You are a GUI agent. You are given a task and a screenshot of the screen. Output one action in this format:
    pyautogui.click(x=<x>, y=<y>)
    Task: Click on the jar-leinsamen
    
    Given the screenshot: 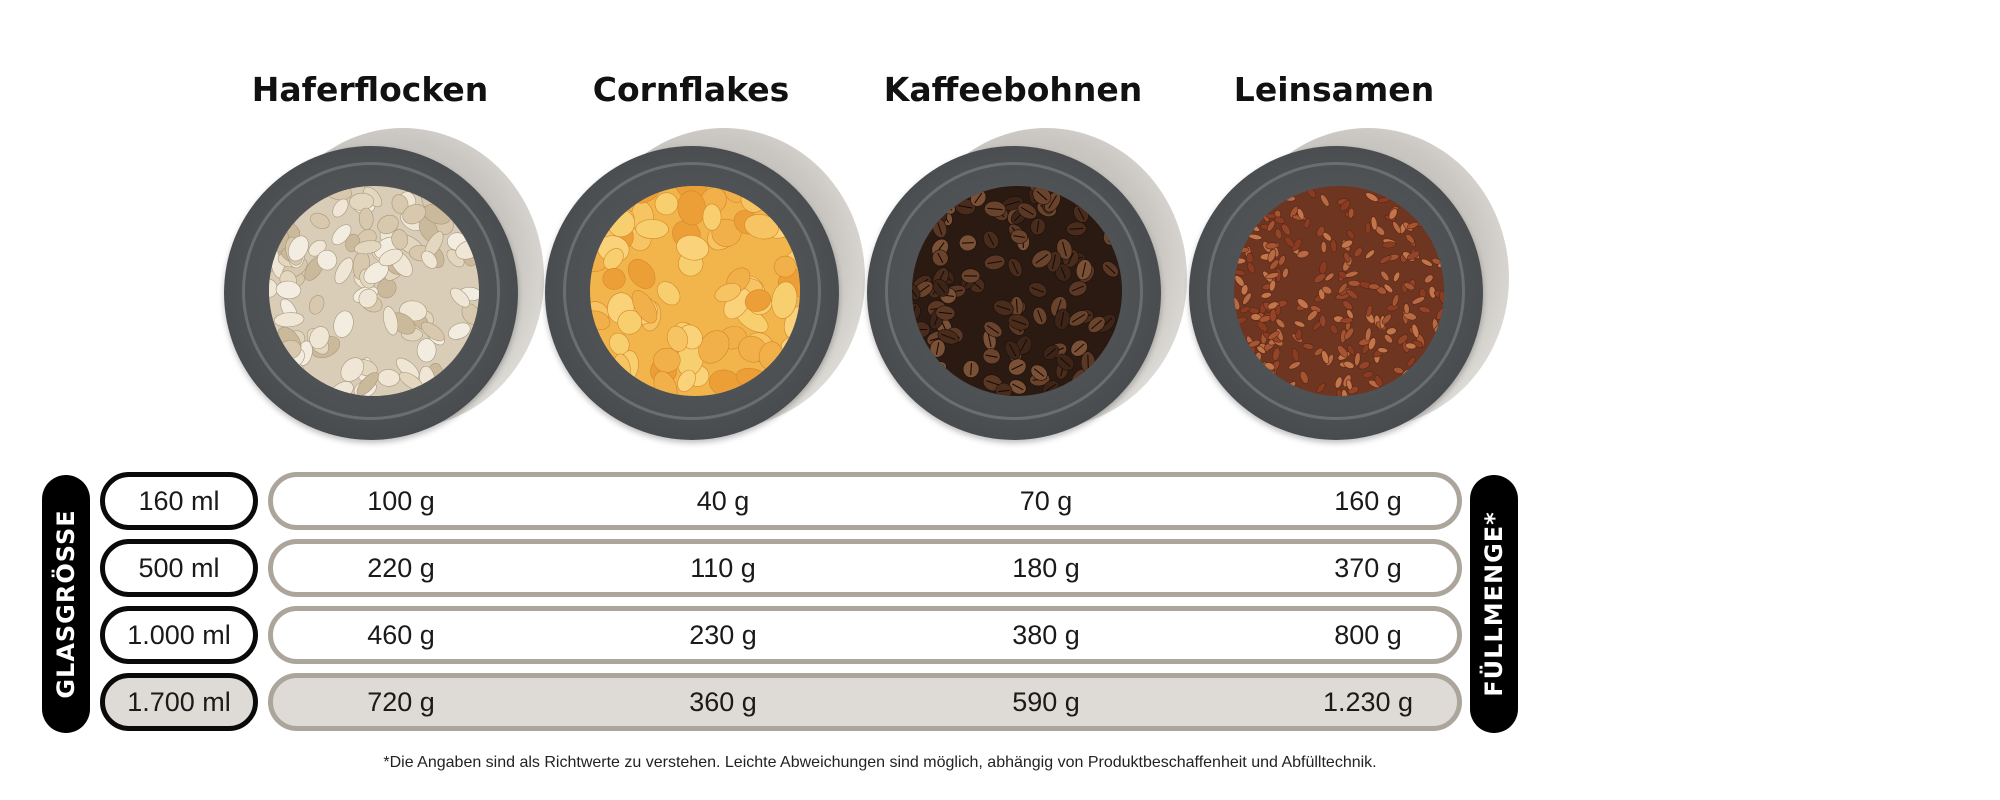 What is the action you would take?
    pyautogui.click(x=1349, y=288)
    